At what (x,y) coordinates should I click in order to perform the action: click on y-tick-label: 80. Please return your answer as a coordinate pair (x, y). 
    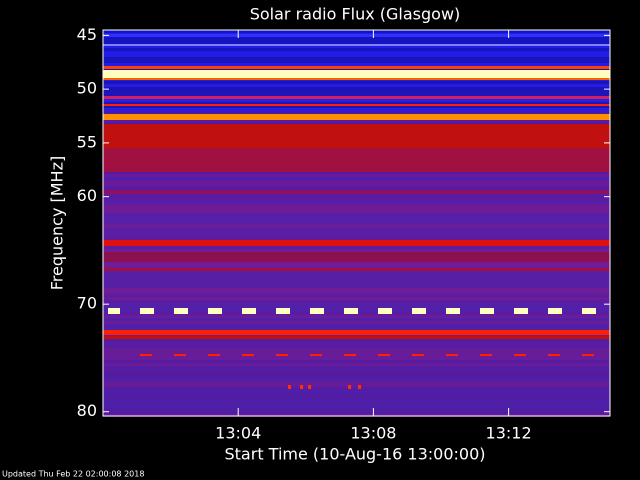
    Looking at the image, I should click on (87, 410).